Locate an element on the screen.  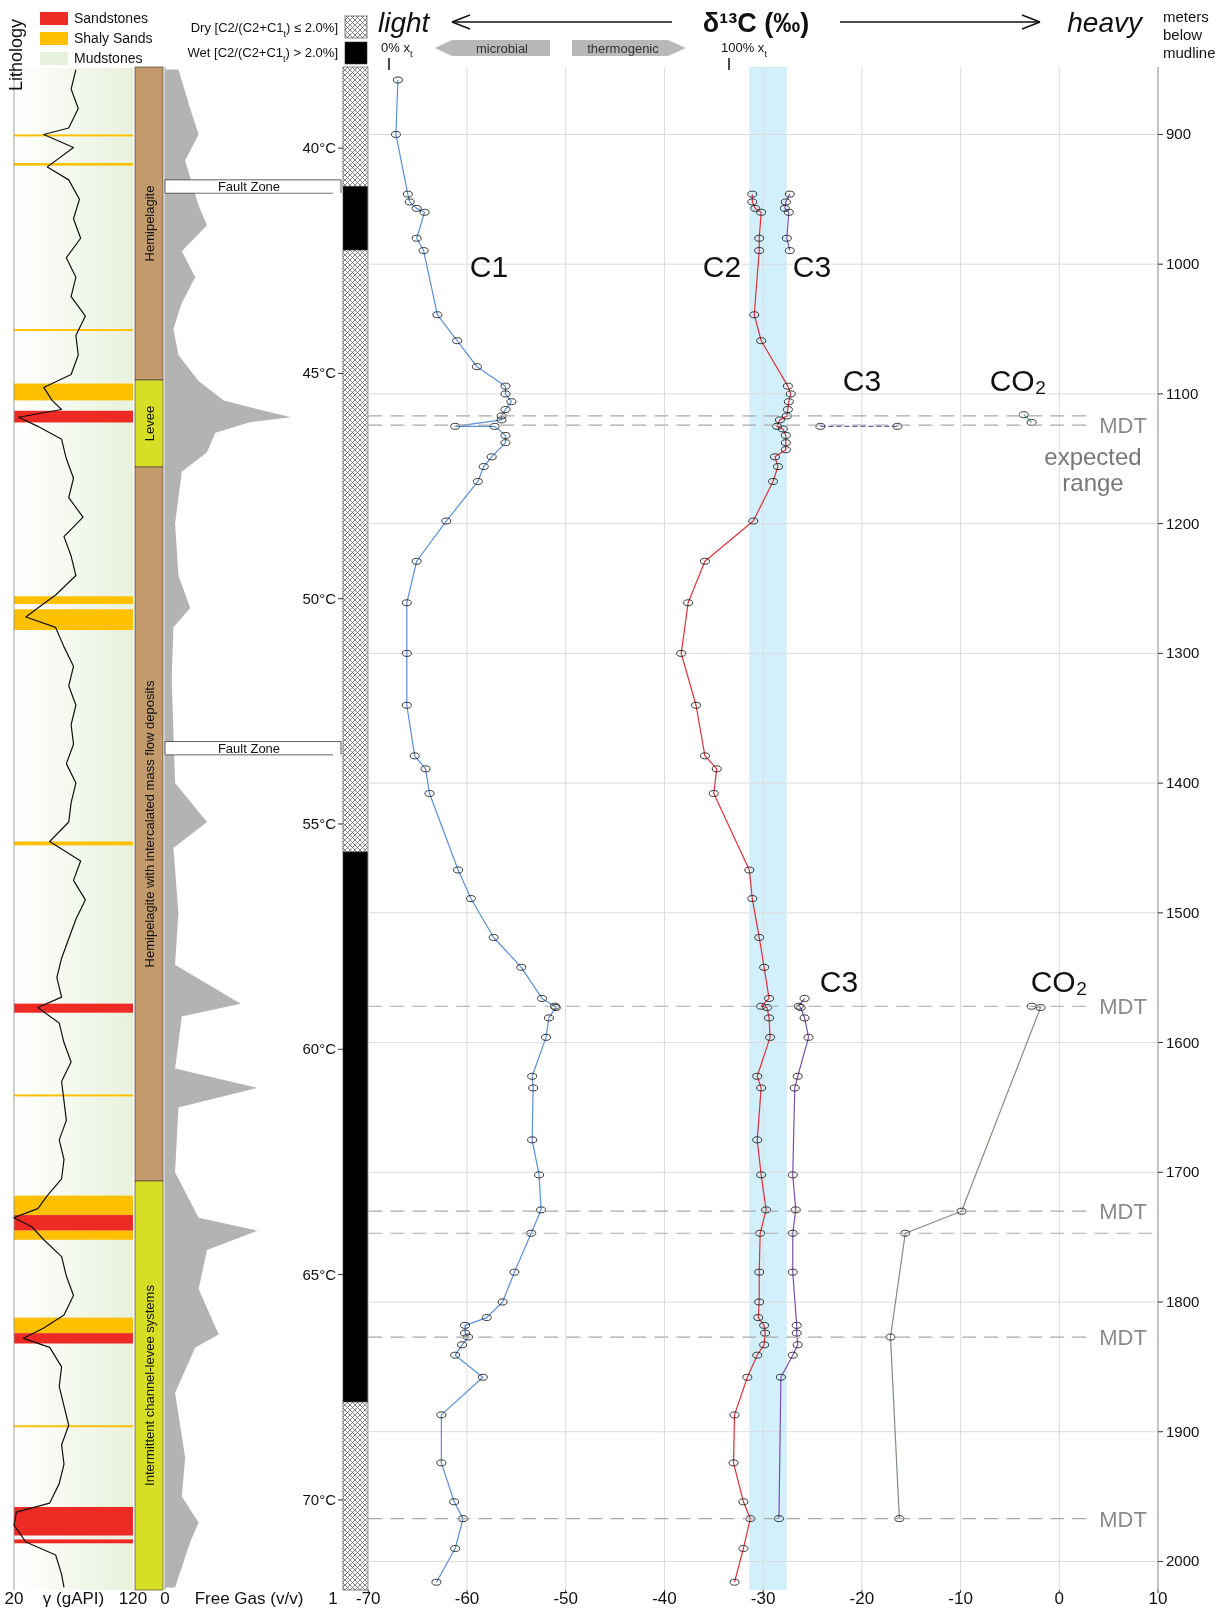
y-tick-label: 1800 is located at coordinates (1183, 1302).